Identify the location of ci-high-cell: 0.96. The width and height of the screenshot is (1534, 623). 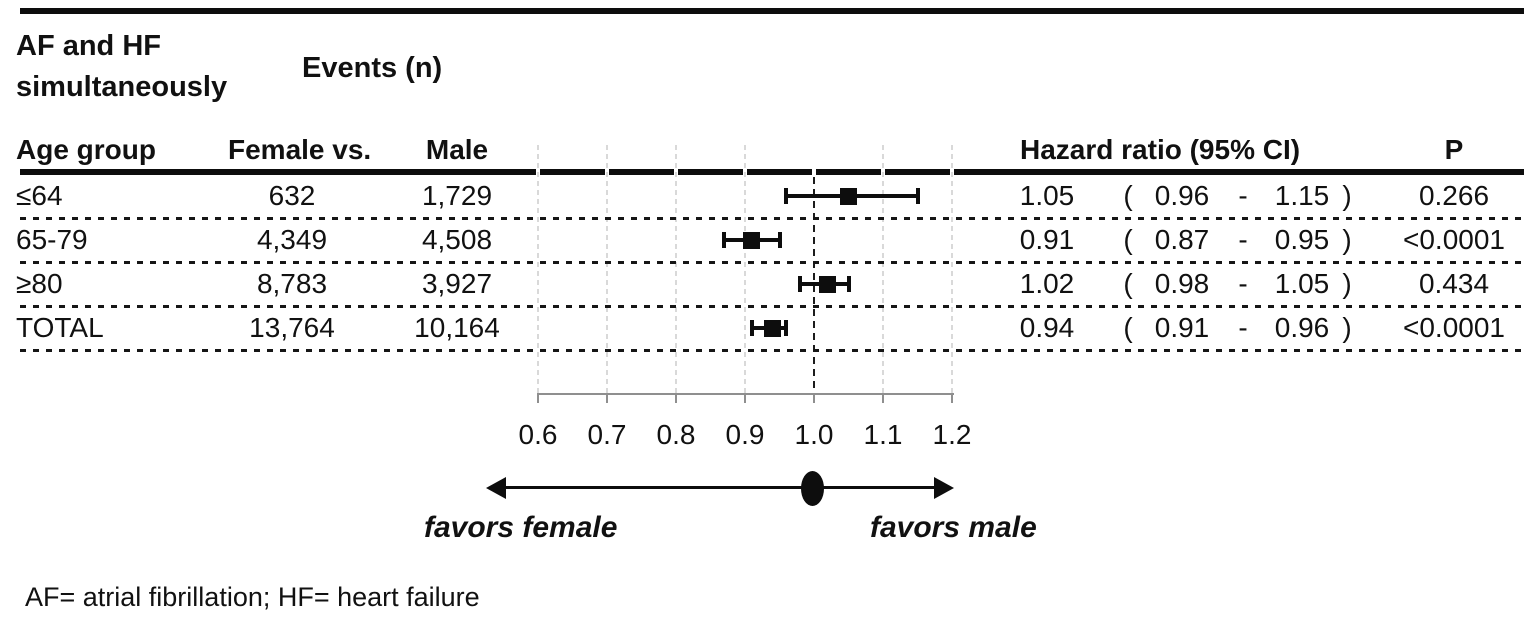
(1302, 327).